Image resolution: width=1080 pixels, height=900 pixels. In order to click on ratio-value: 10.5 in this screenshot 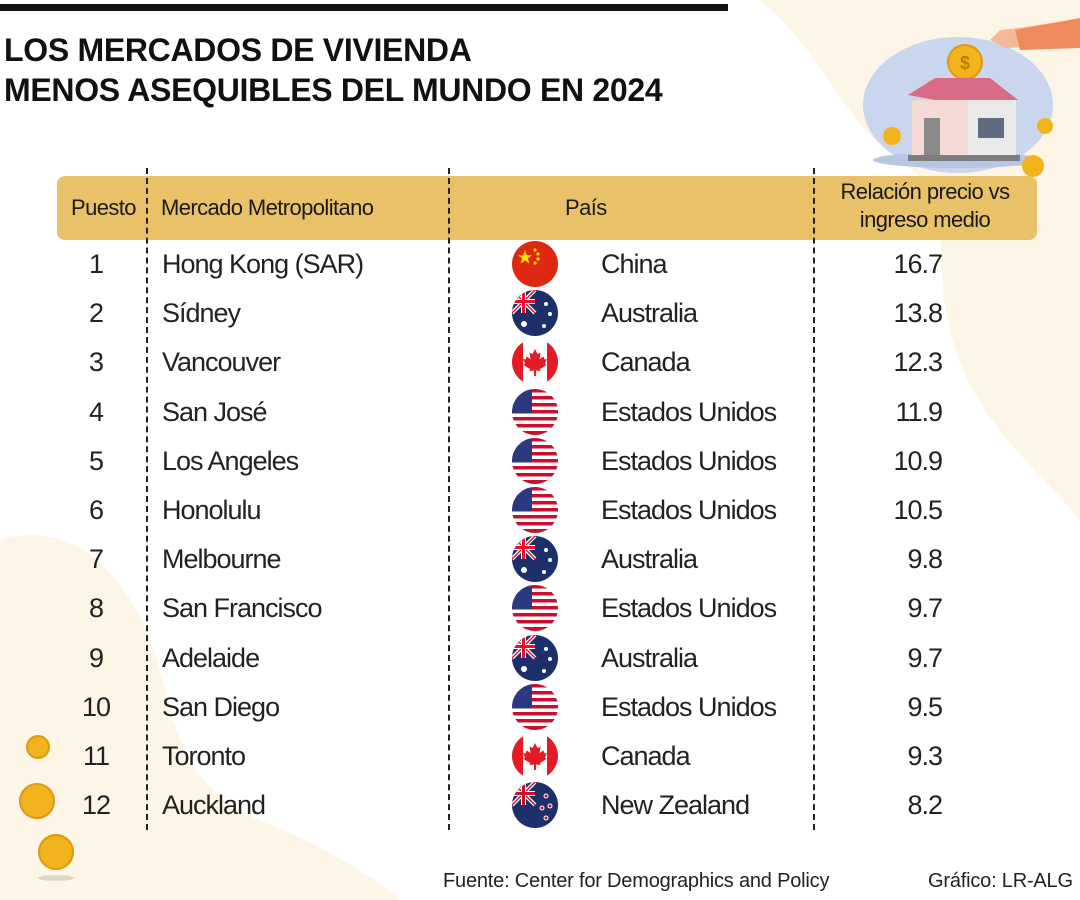, I will do `click(918, 510)`.